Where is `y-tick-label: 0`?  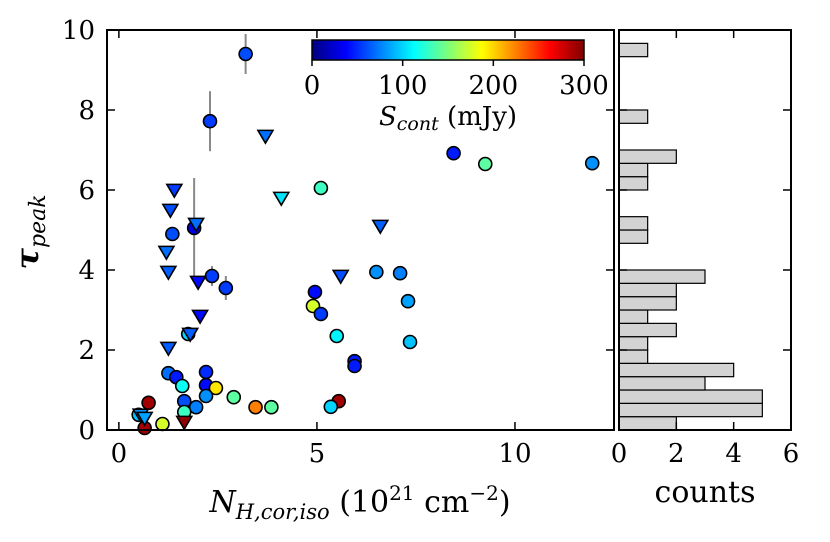 y-tick-label: 0 is located at coordinates (86, 431).